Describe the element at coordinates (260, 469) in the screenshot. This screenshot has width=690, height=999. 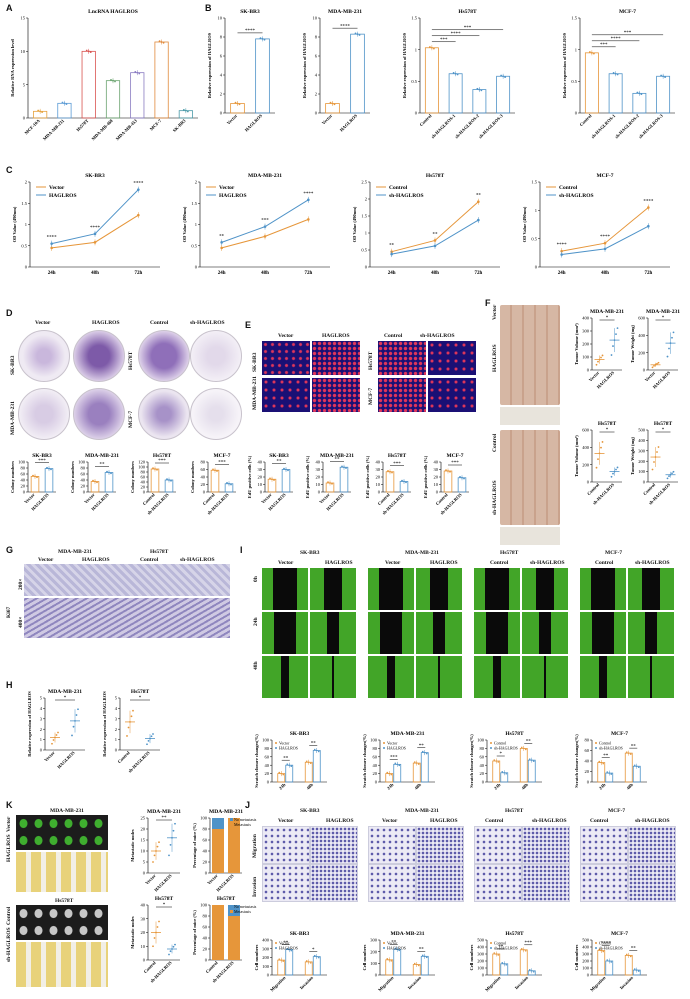
I see `y-tick-label: 30` at that location.